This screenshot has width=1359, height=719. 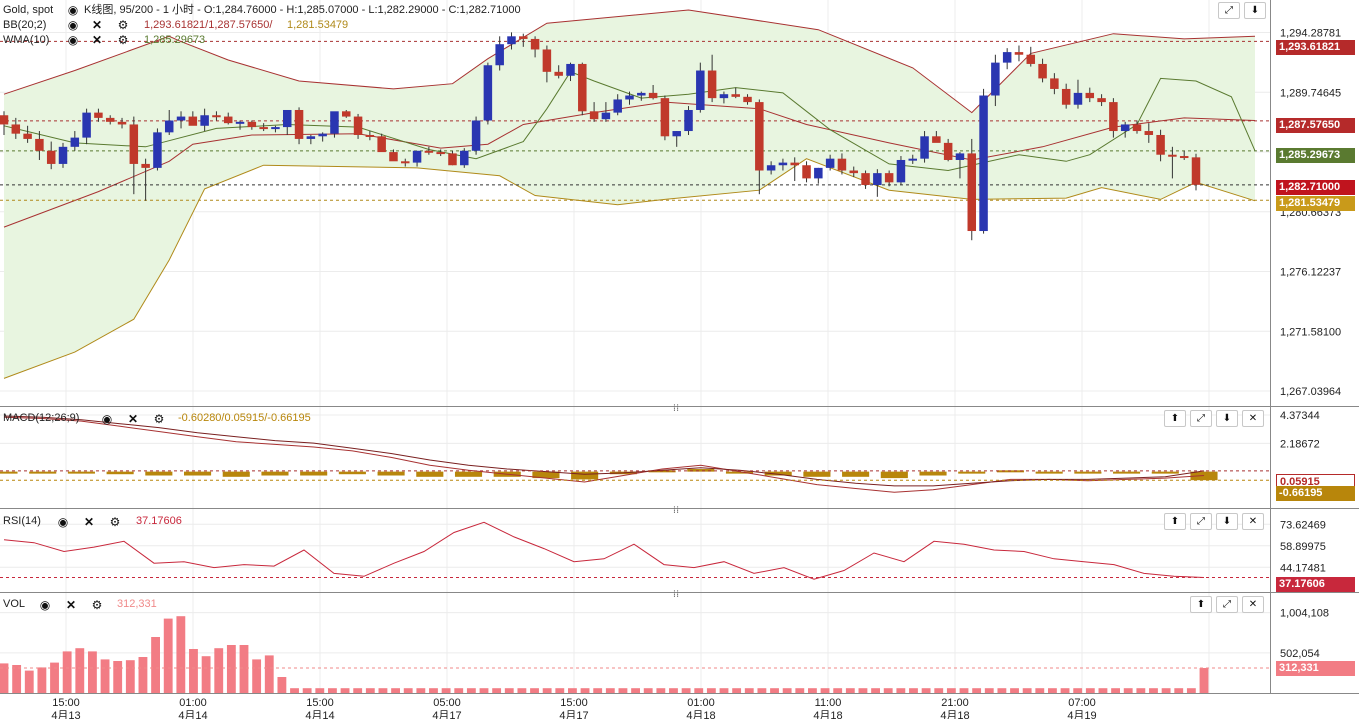 What do you see at coordinates (1310, 332) in the screenshot?
I see `price-tick-label: 1,271.58100` at bounding box center [1310, 332].